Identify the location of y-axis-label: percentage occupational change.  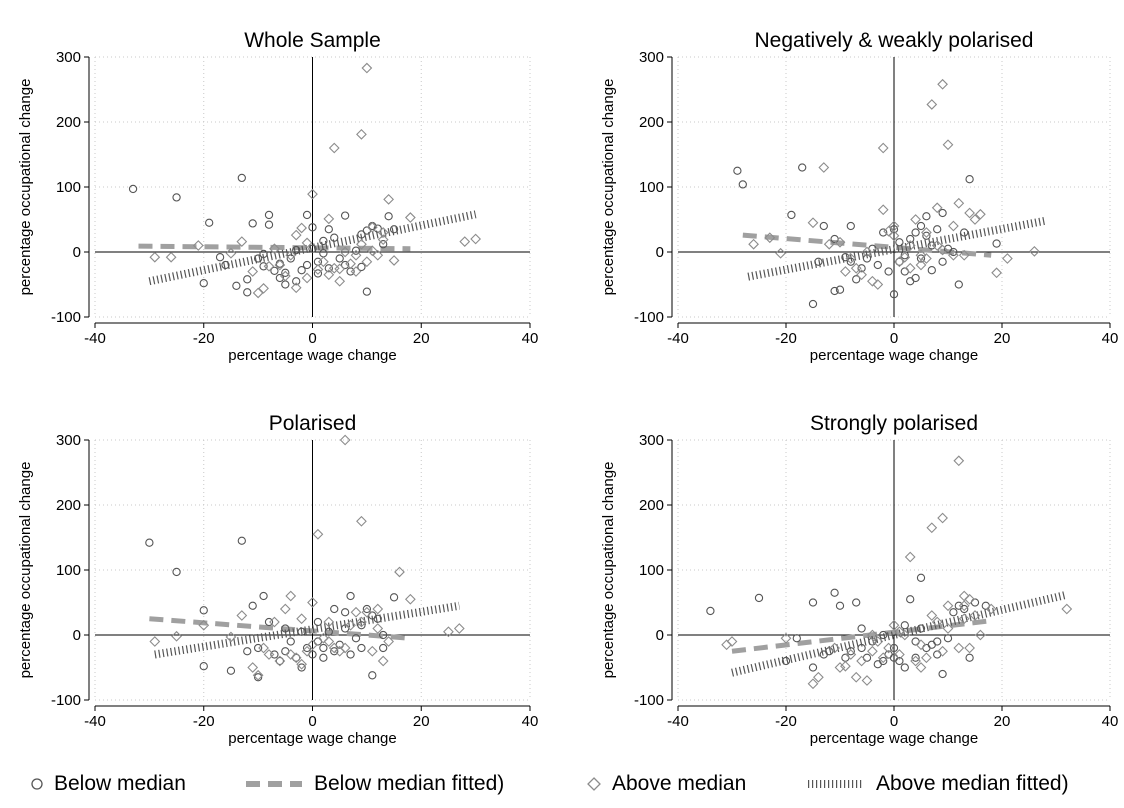
(608, 570).